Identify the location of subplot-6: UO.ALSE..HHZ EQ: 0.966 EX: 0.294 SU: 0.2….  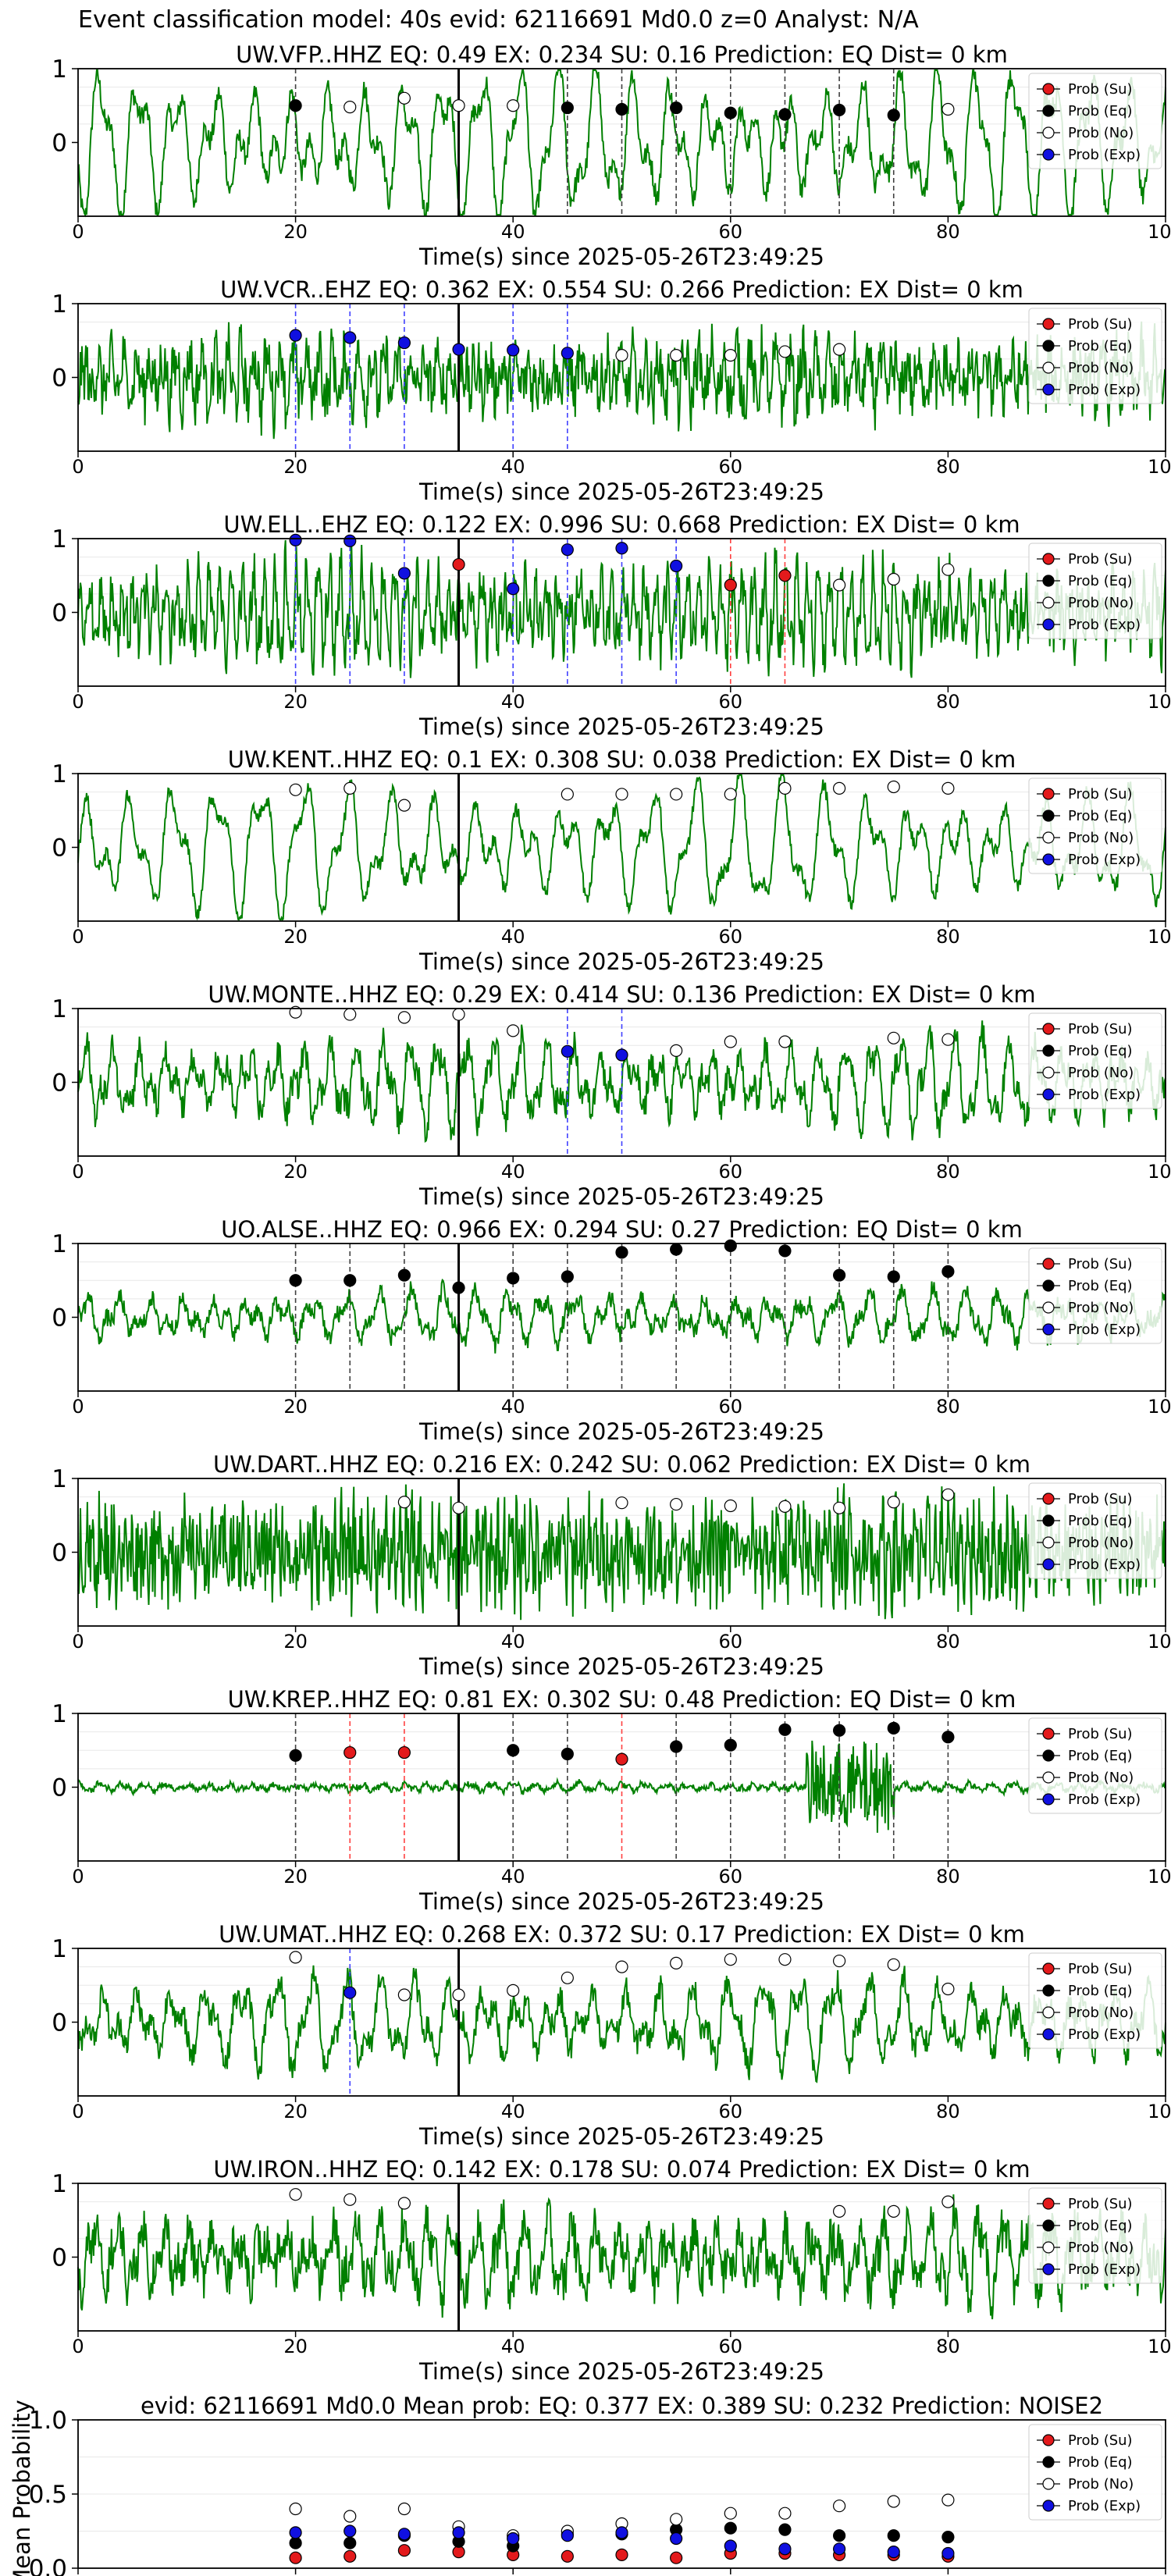
(611, 1330).